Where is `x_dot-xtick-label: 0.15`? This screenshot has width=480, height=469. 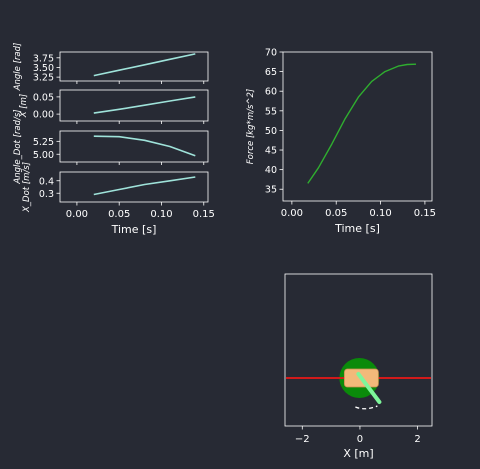 x_dot-xtick-label: 0.15 is located at coordinates (204, 214).